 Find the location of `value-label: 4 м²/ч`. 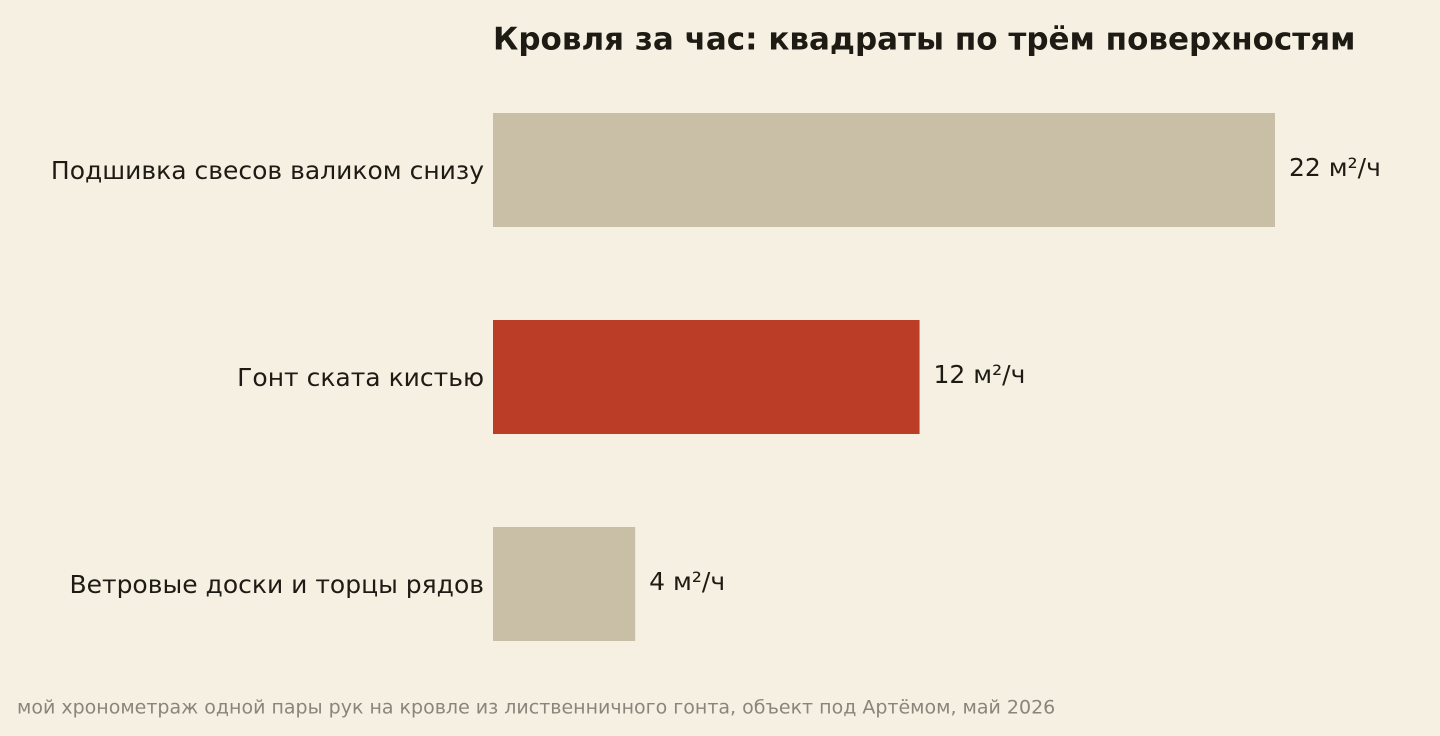

value-label: 4 м²/ч is located at coordinates (687, 581).